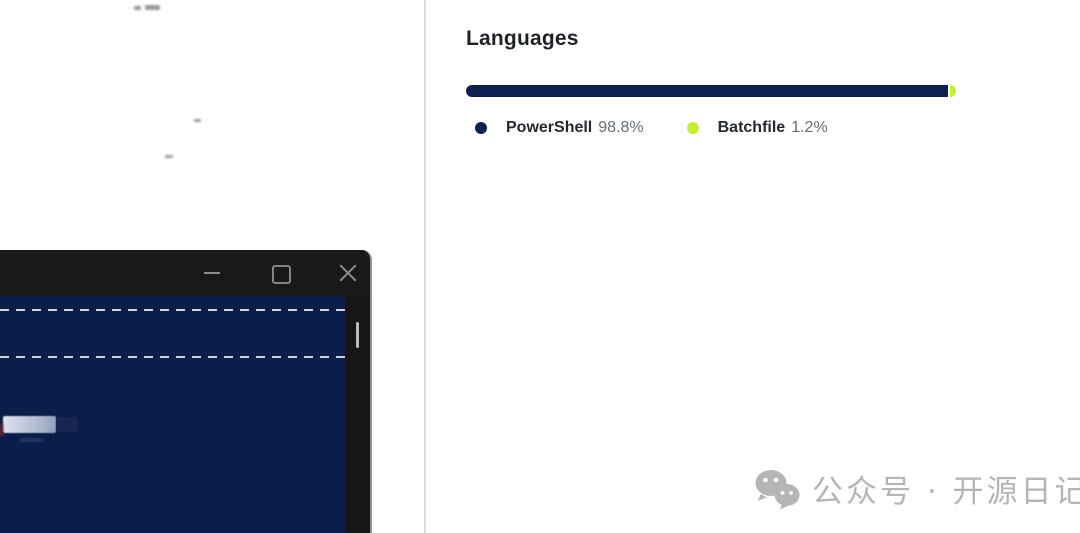  I want to click on minimize-icon, so click(212, 273).